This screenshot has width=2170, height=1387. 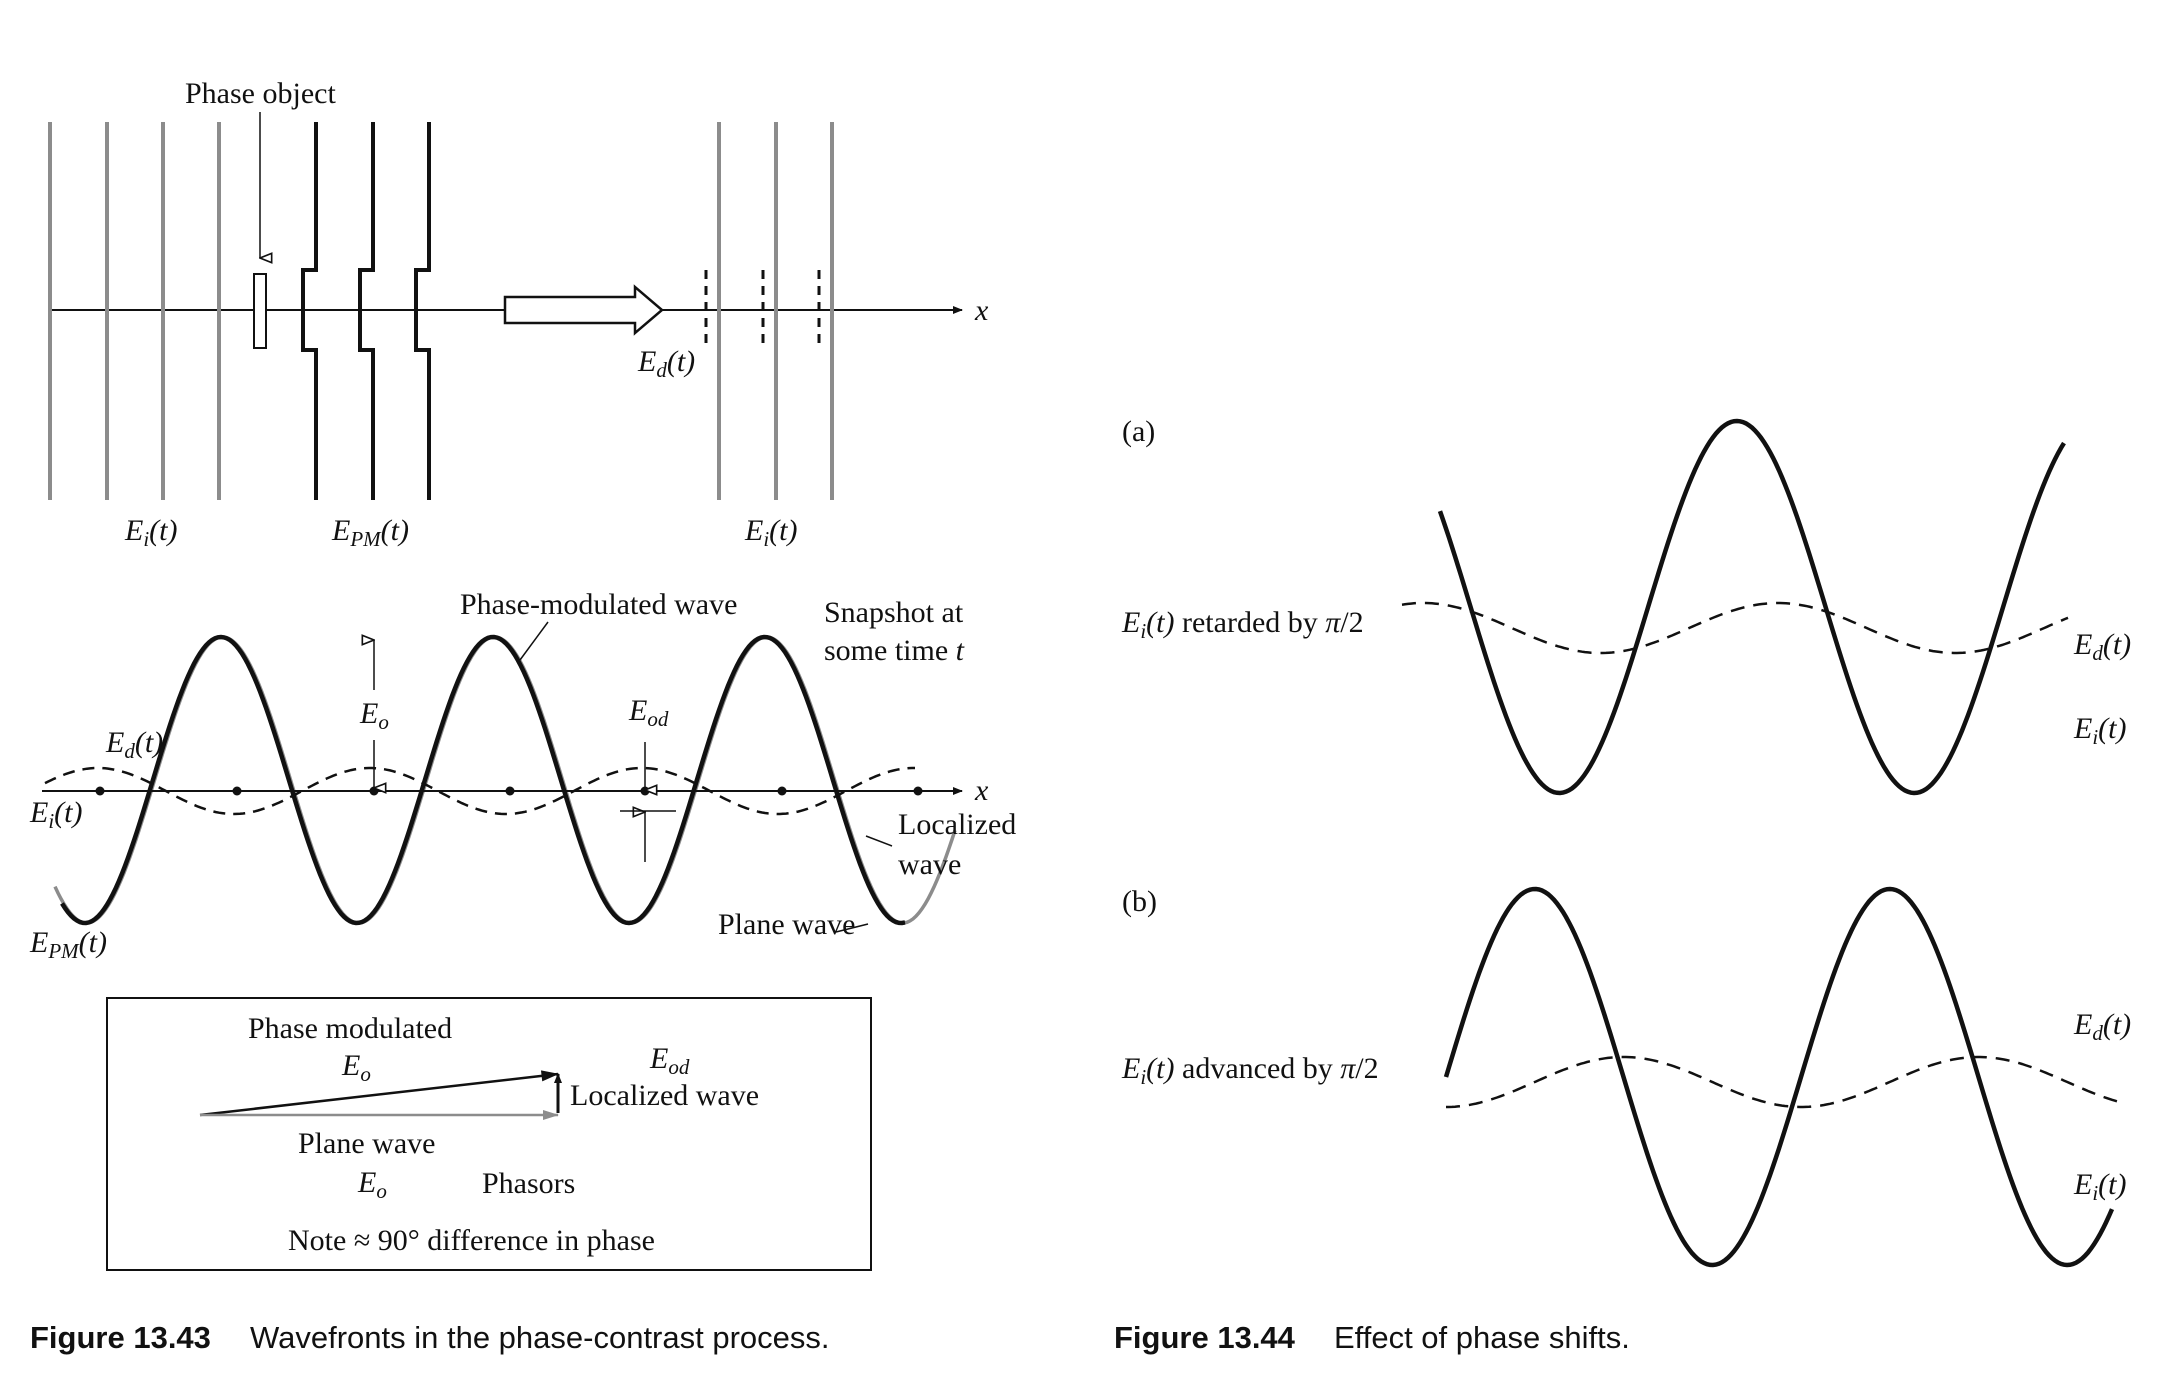 What do you see at coordinates (370, 532) in the screenshot?
I see `epm-label-top: EPM(t)` at bounding box center [370, 532].